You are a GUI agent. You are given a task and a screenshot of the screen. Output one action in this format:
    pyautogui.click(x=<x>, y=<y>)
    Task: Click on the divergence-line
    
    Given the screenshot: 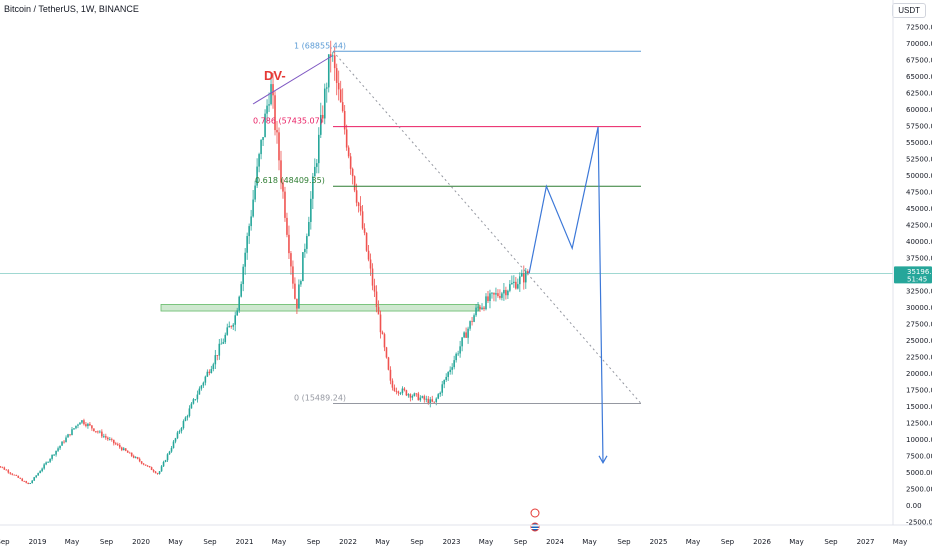 What is the action you would take?
    pyautogui.click(x=292, y=80)
    